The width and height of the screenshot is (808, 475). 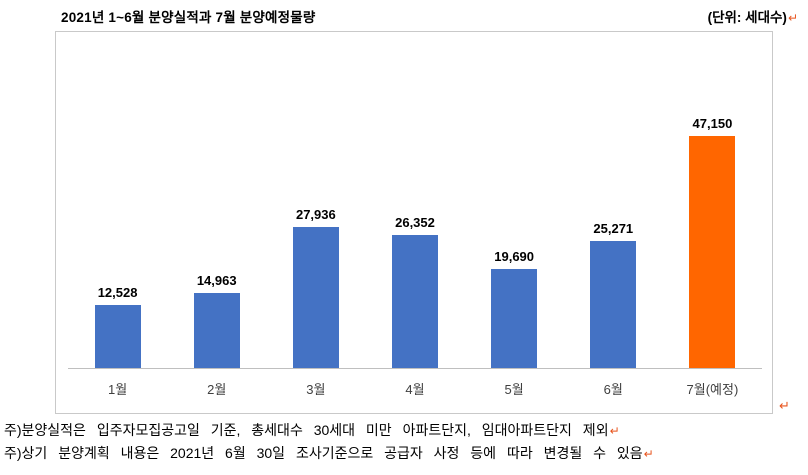 I want to click on bar-column: 47,150, so click(x=712, y=242).